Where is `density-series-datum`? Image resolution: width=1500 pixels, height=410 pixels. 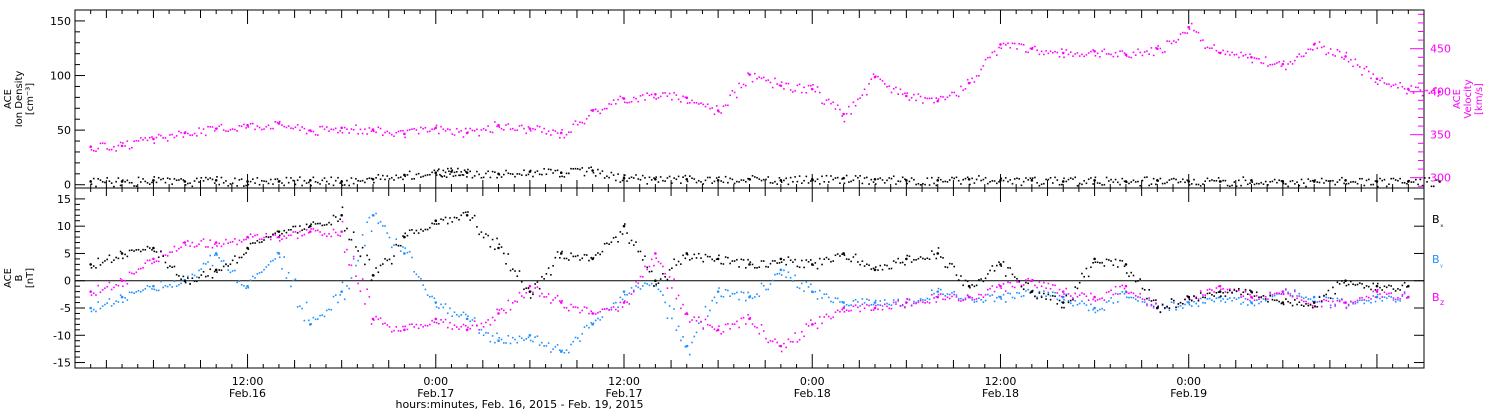 density-series-datum is located at coordinates (655, 179).